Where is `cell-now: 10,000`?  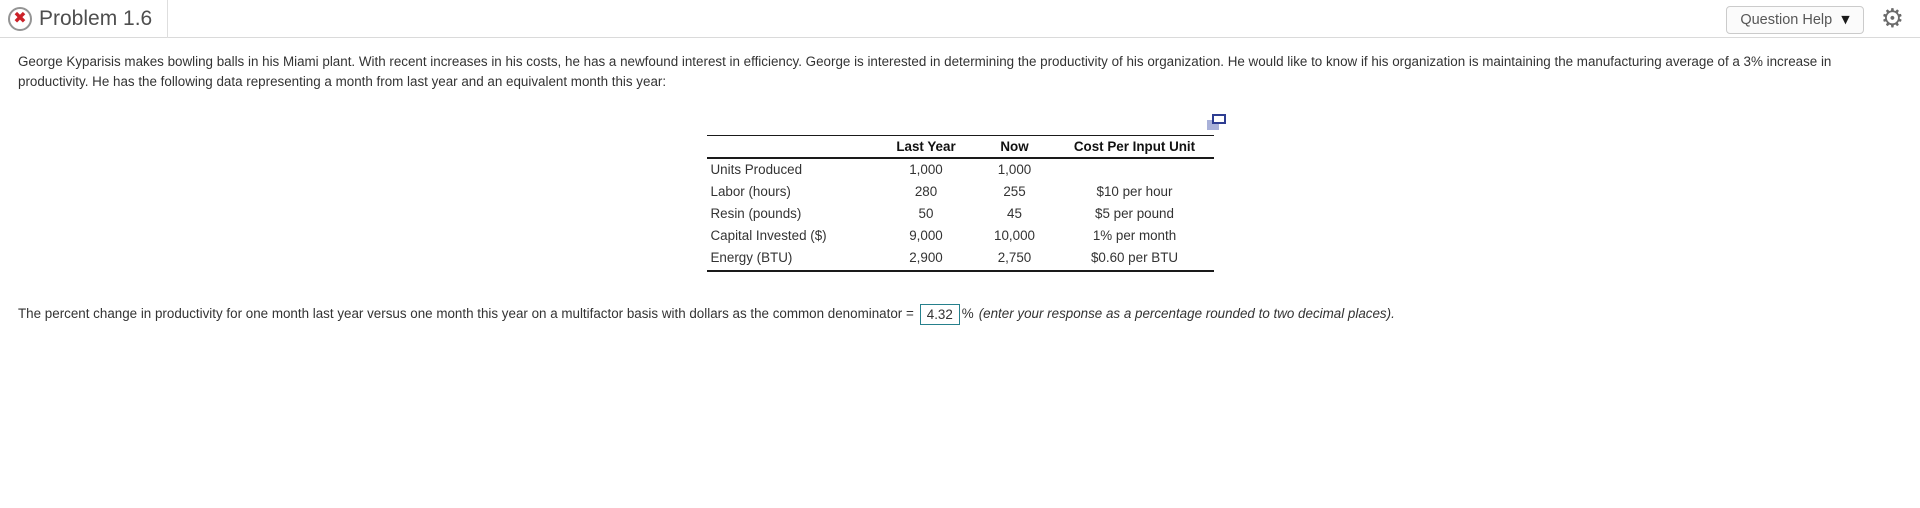 cell-now: 10,000 is located at coordinates (1014, 235).